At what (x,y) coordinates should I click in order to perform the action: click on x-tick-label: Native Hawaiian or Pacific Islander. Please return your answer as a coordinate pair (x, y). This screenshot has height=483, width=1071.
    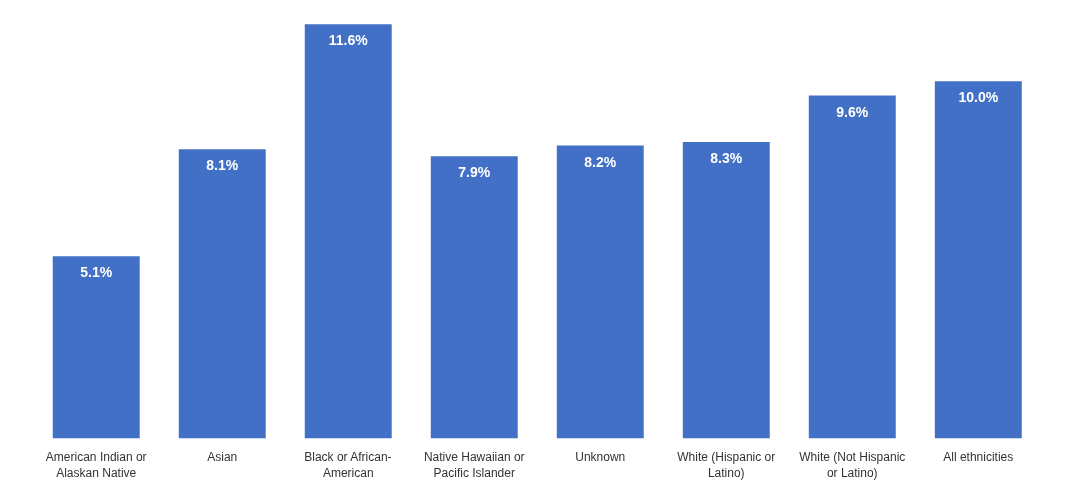
    Looking at the image, I should click on (474, 465).